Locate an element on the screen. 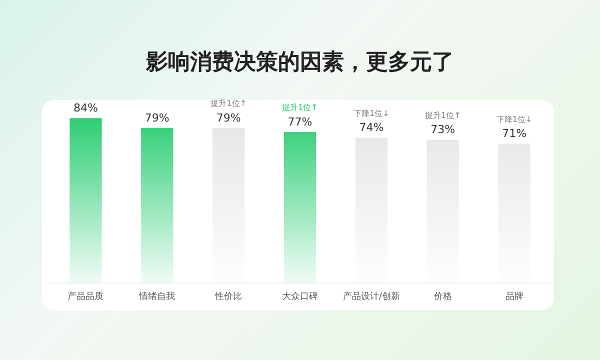 Image resolution: width=600 pixels, height=360 pixels. data-label: 77% is located at coordinates (300, 121).